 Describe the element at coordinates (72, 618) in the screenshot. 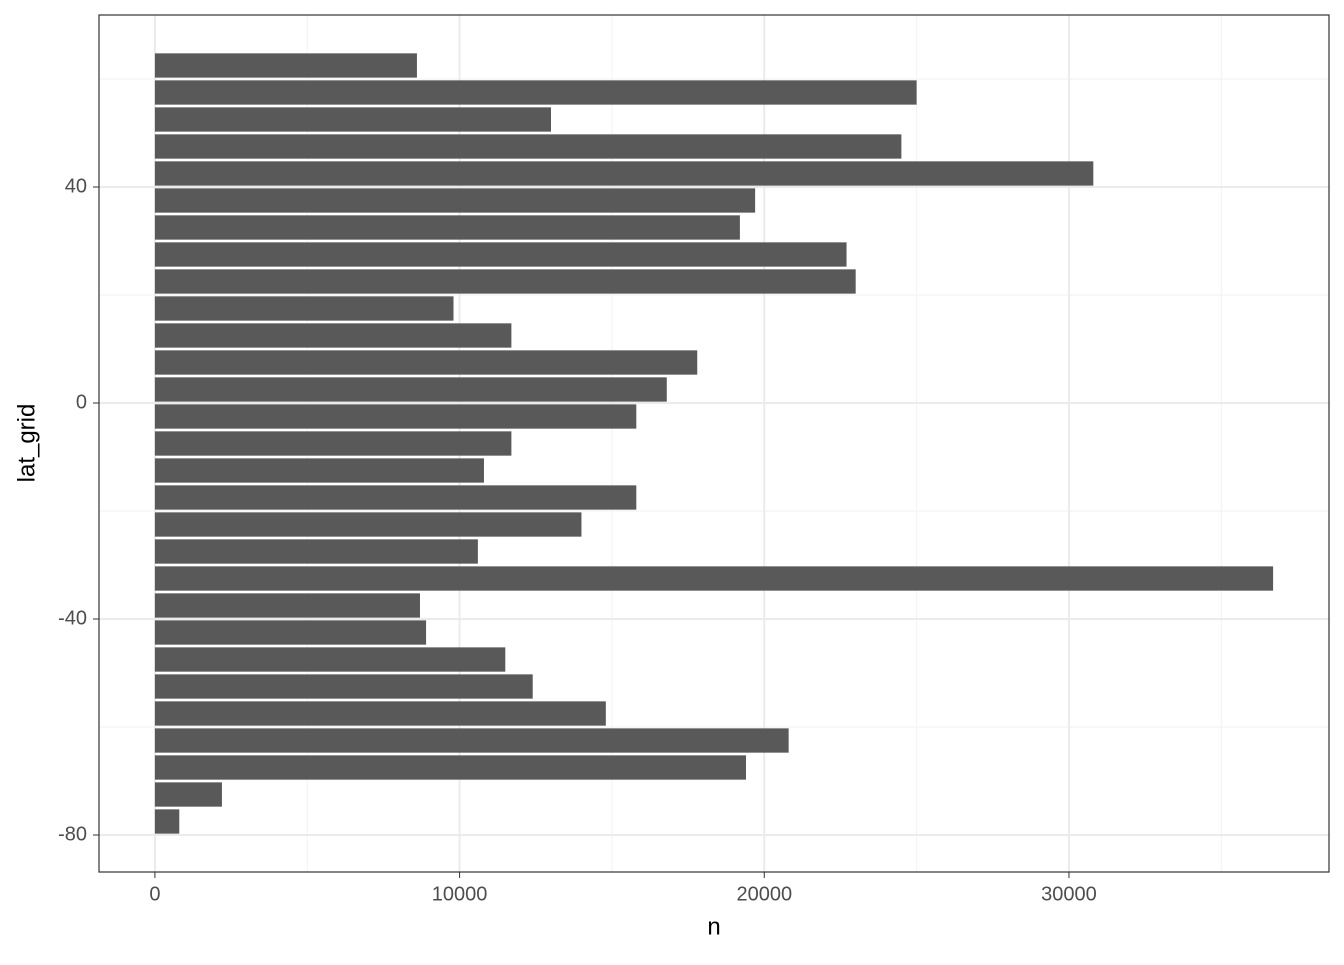

I see `y-tick-label: -40` at that location.